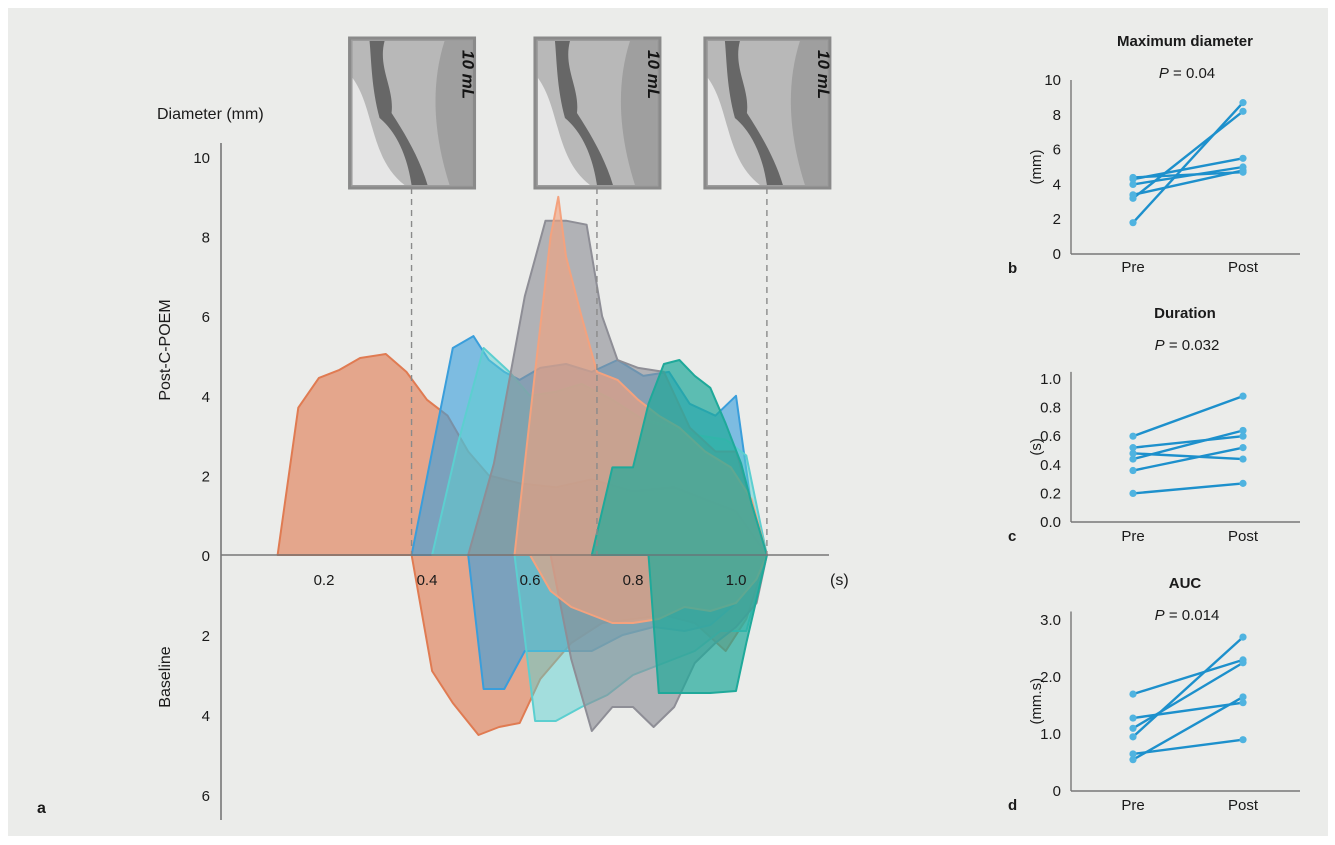 The height and width of the screenshot is (845, 1335). What do you see at coordinates (1057, 150) in the screenshot?
I see `y-tick-label: 6` at bounding box center [1057, 150].